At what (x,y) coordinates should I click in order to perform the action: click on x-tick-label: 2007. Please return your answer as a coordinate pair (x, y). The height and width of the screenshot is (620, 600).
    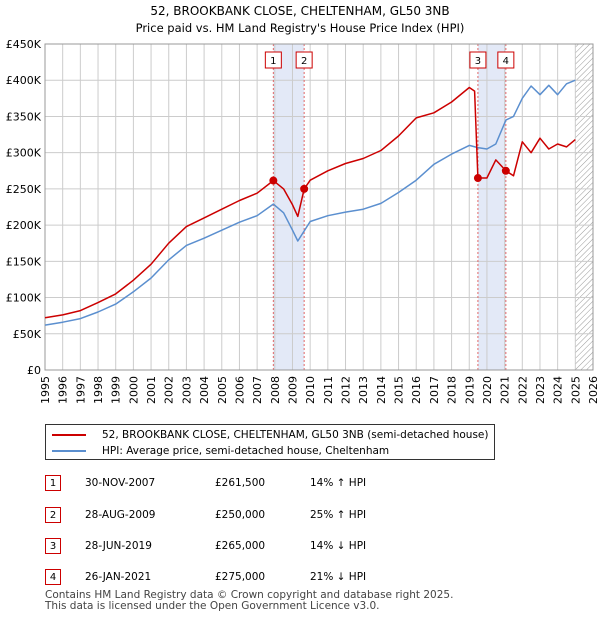
    Looking at the image, I should click on (257, 390).